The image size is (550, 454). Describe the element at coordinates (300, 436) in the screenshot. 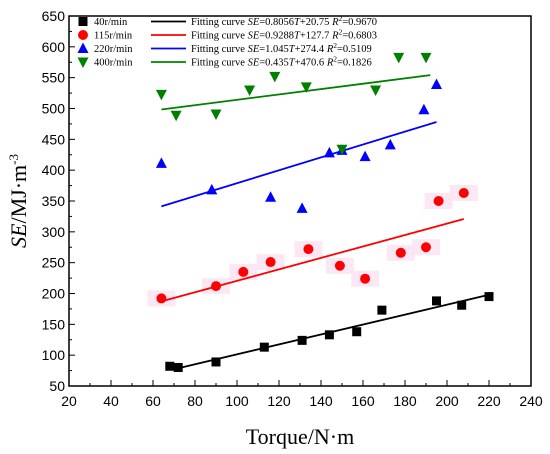

I see `x-axis-title: Torque/N·m` at that location.